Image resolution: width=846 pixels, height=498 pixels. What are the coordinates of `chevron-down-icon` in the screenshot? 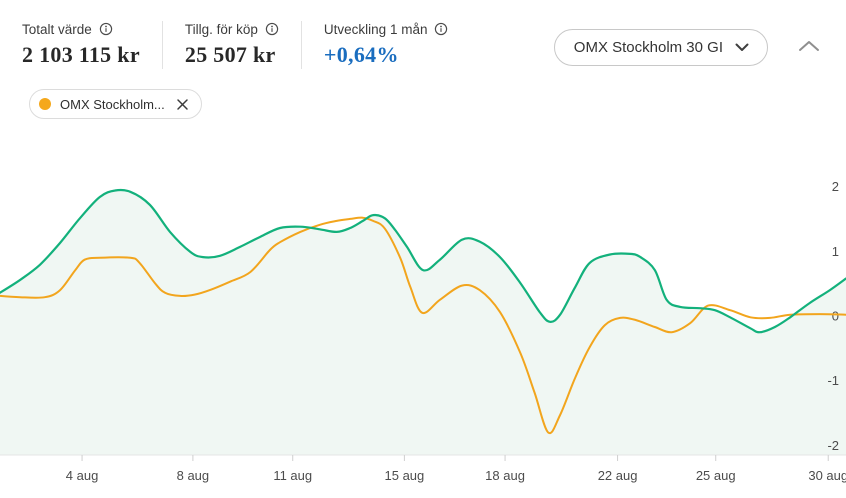 It's located at (742, 47).